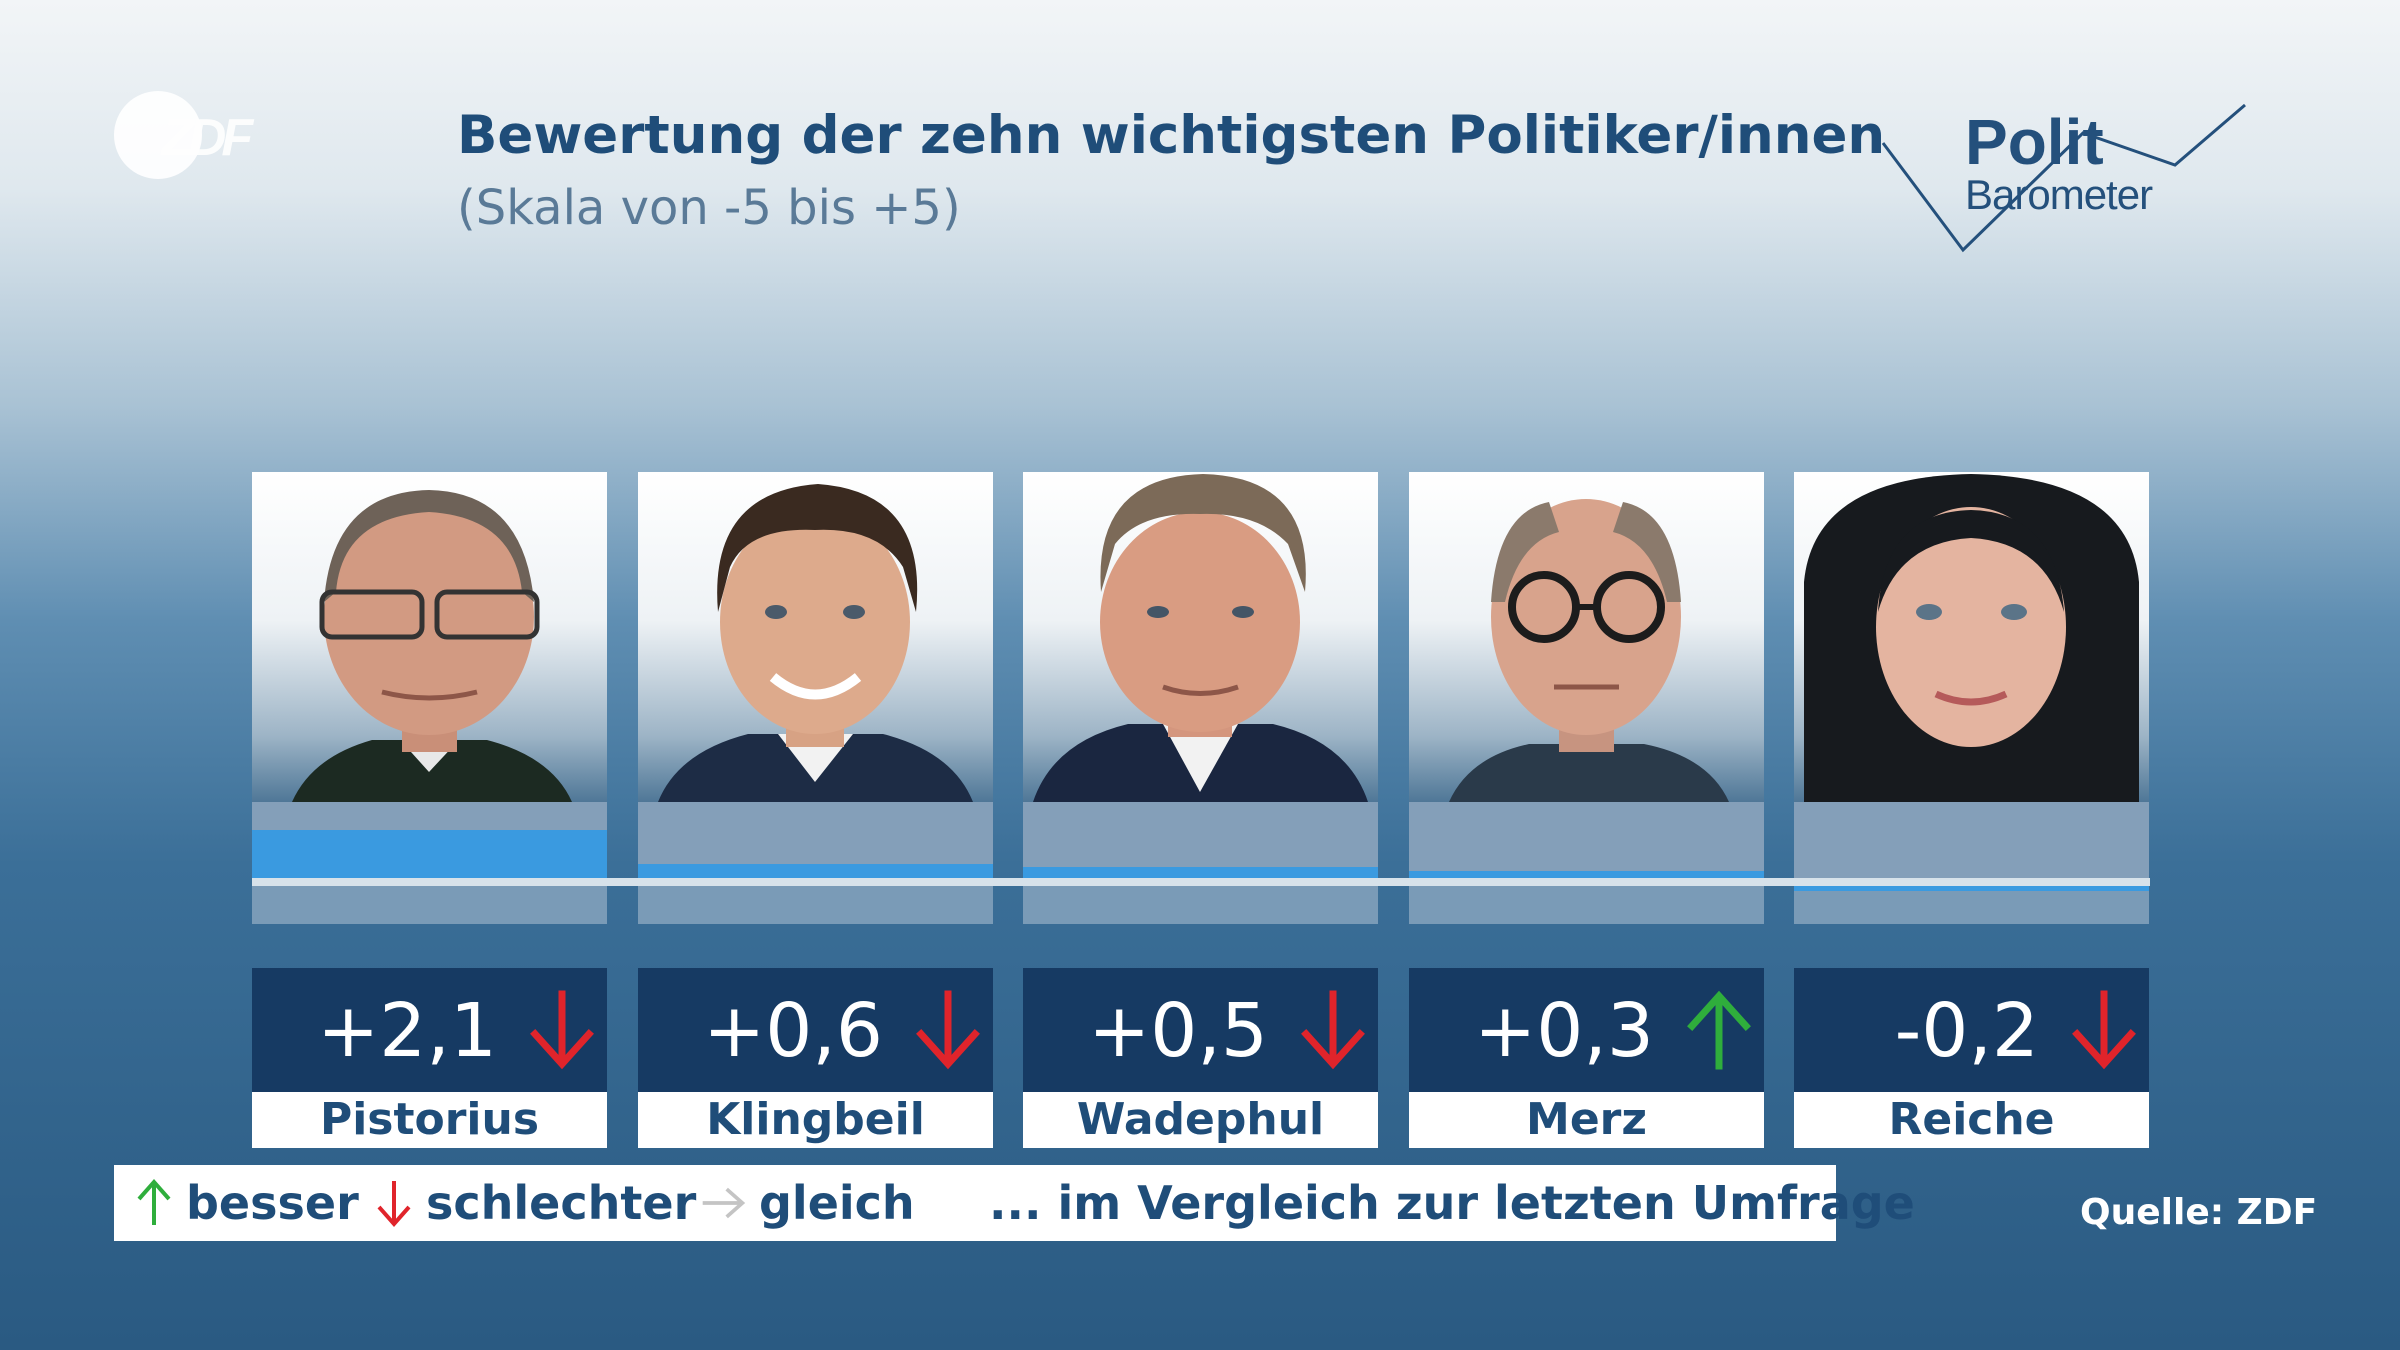  I want to click on politbarometer-zigzag-icon, so click(2063, 178).